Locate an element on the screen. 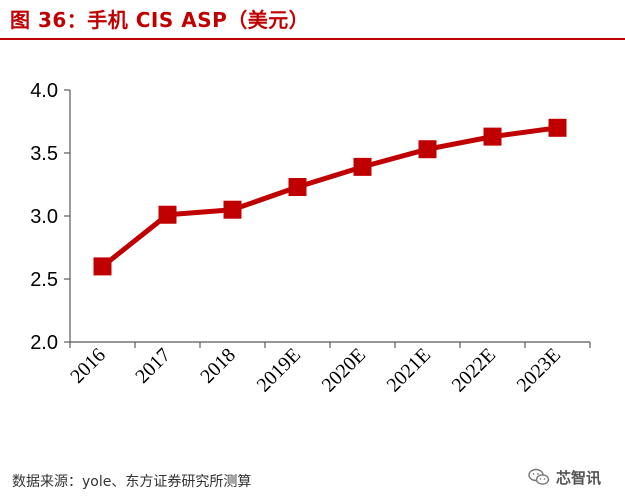  y-tick-label: 2.5 is located at coordinates (44, 280).